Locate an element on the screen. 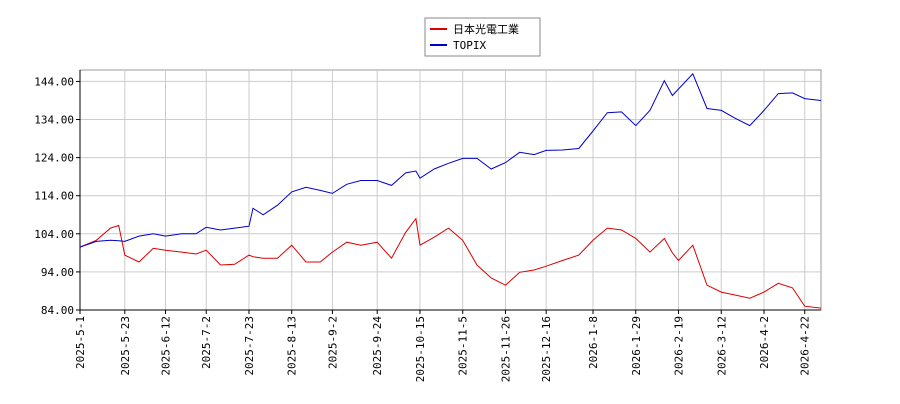 The width and height of the screenshot is (900, 404). x-tick-label: 2025-5-1 is located at coordinates (80, 342).